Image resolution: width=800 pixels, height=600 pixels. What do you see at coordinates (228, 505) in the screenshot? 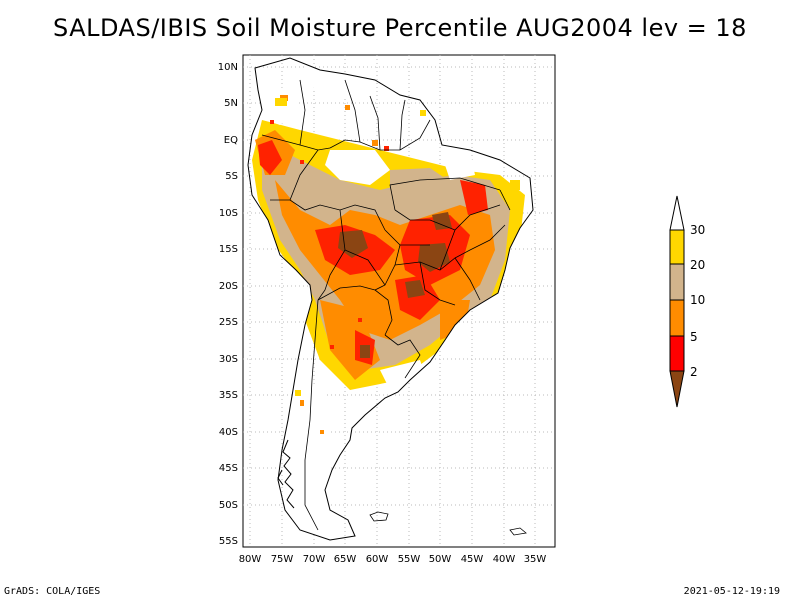
I see `lat-label: 50S` at bounding box center [228, 505].